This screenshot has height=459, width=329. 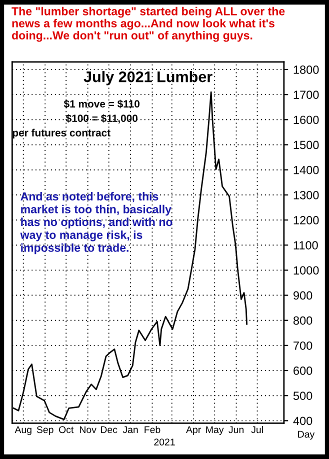 I want to click on y-tick-label: 1100, so click(x=306, y=245).